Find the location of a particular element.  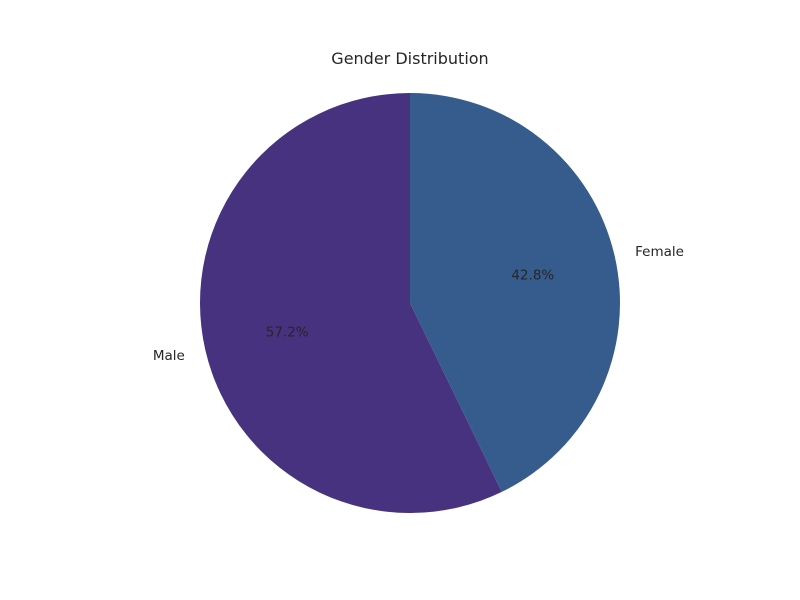

pie-labels: Female 42.8% Male 57.2% is located at coordinates (418, 304).